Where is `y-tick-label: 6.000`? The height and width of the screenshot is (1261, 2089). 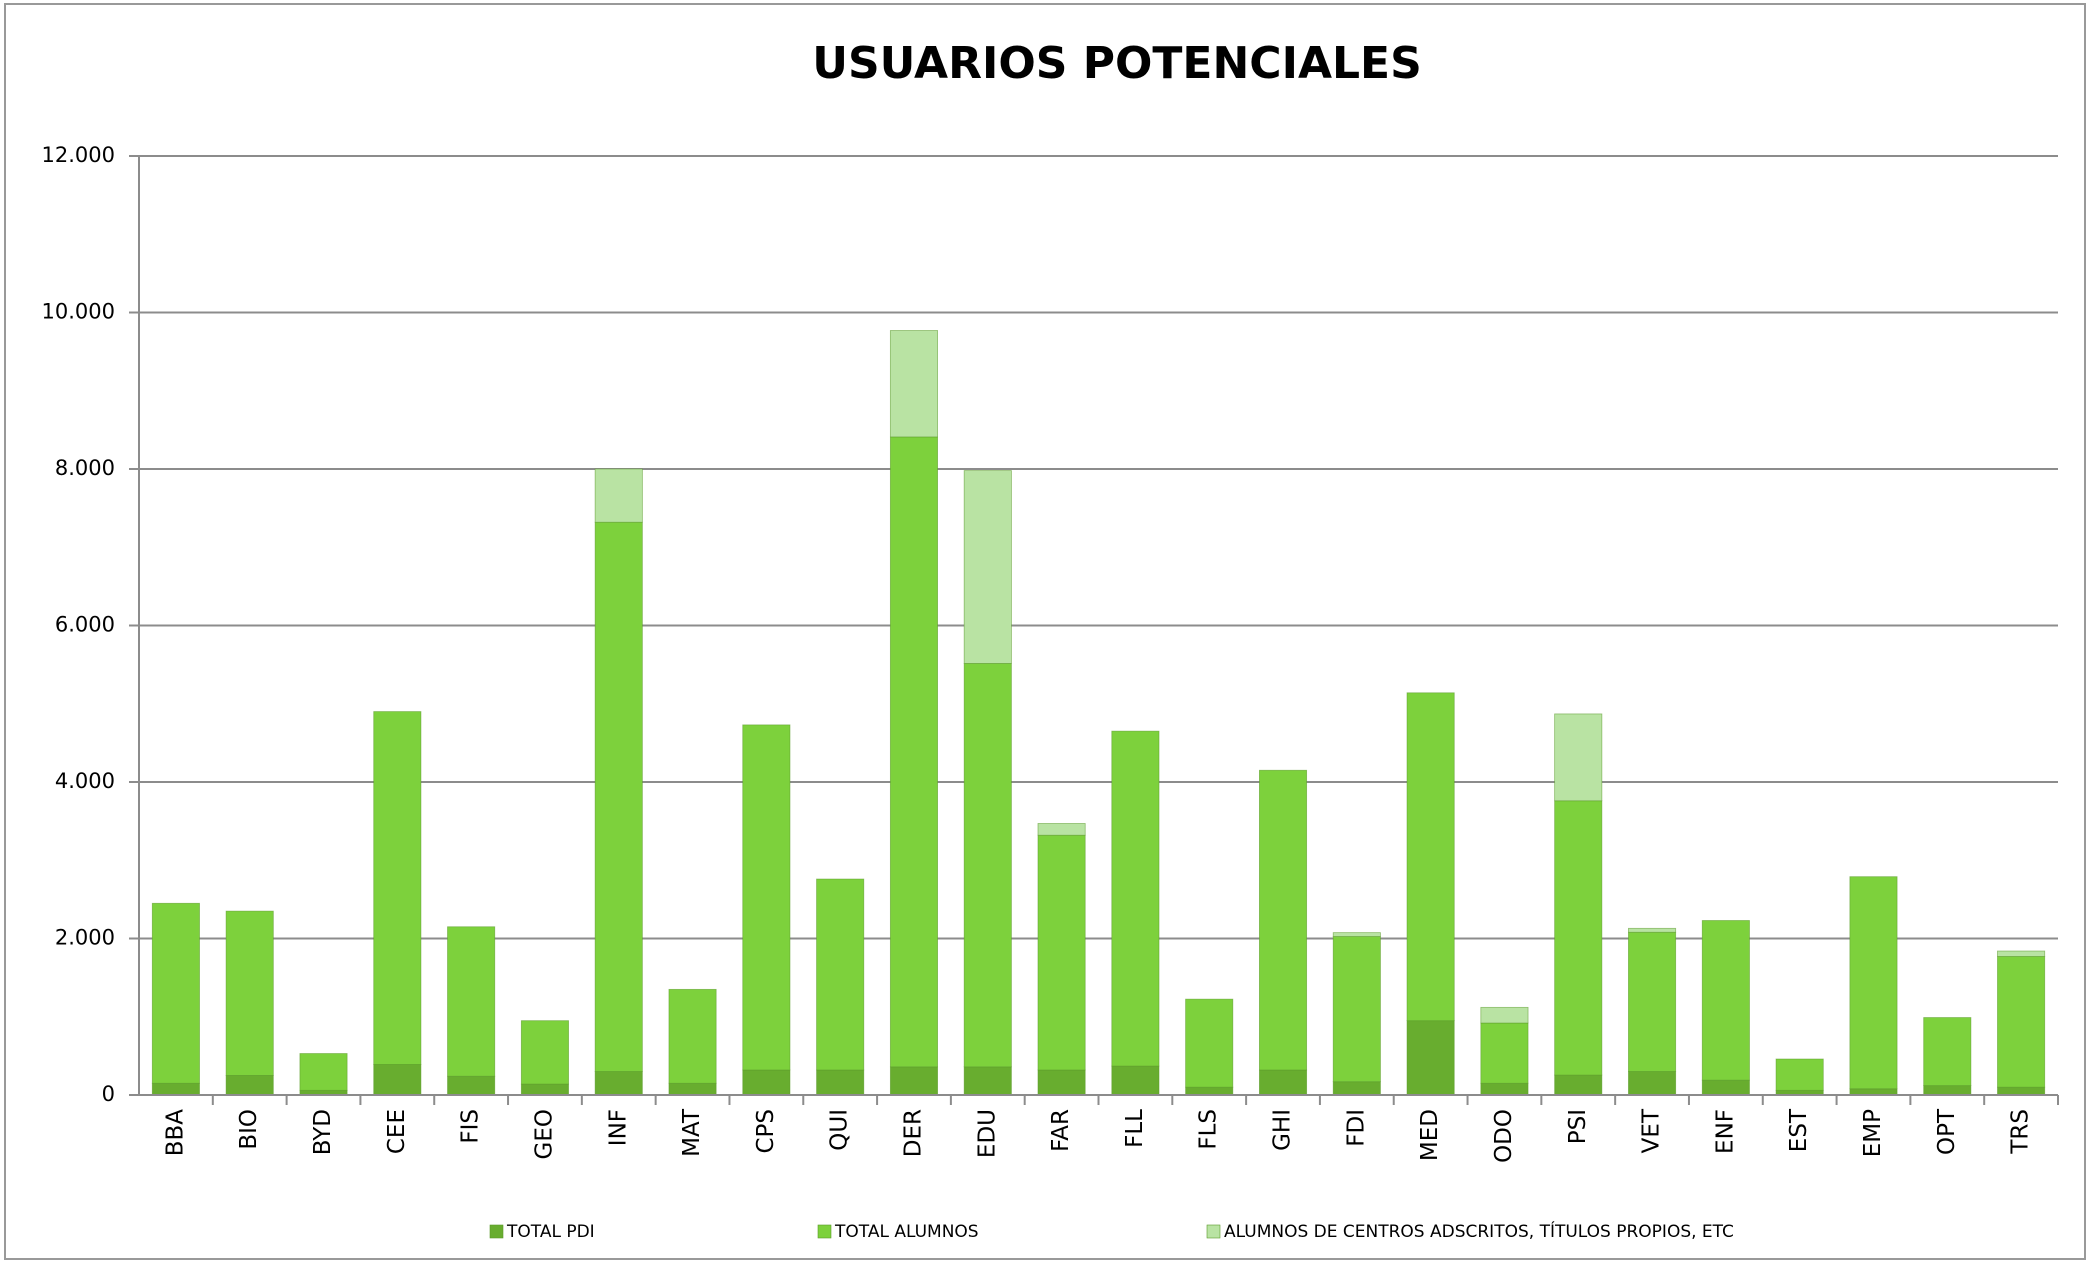 y-tick-label: 6.000 is located at coordinates (85, 625).